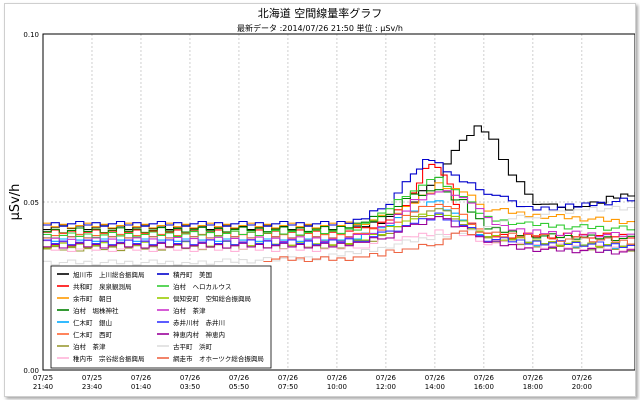  I want to click on legend-label: 旭川市 上川総合振興局, so click(109, 274).